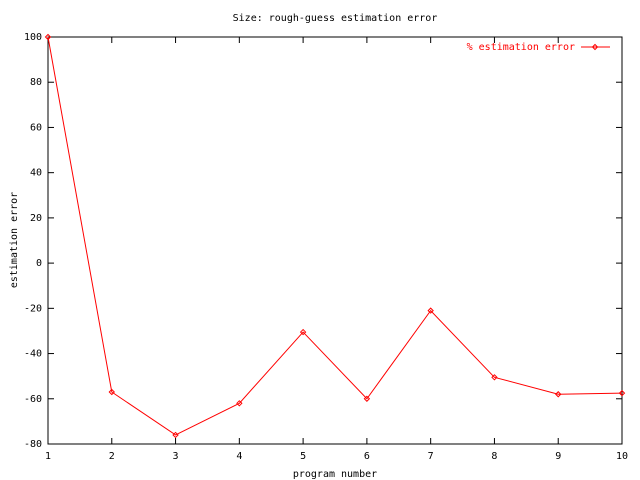 This screenshot has height=480, width=640. What do you see at coordinates (33, 37) in the screenshot?
I see `y-tick-label: 100` at bounding box center [33, 37].